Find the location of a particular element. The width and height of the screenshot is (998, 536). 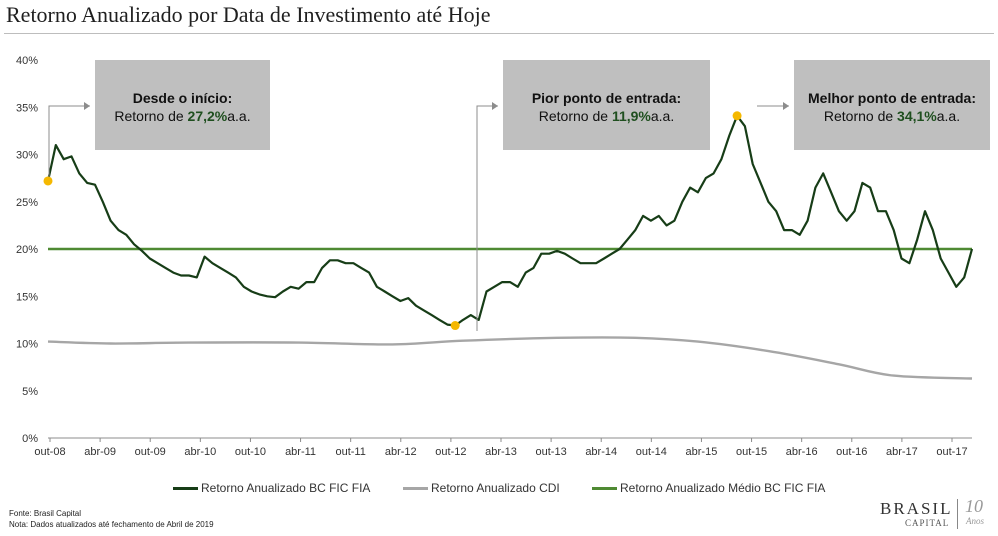

callout-arrowhead-inicio is located at coordinates (87, 106).